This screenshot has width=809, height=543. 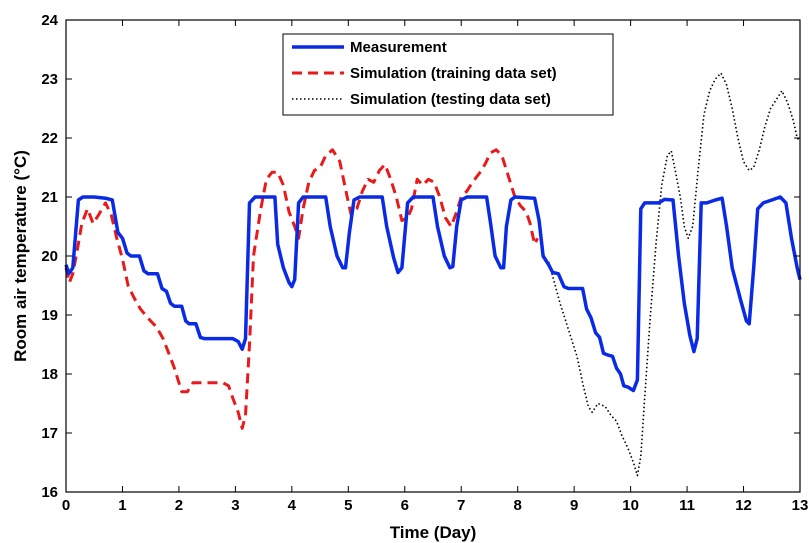 What do you see at coordinates (630, 505) in the screenshot?
I see `x-tick-label: 10` at bounding box center [630, 505].